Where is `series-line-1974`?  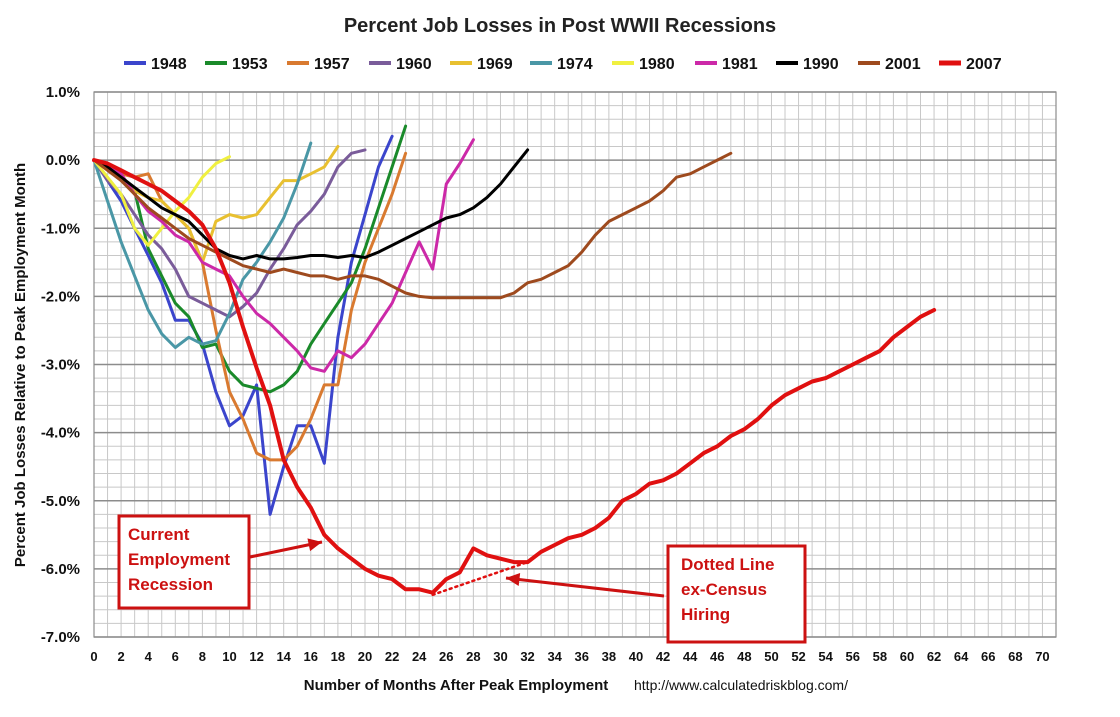
series-line-1974 is located at coordinates (202, 245).